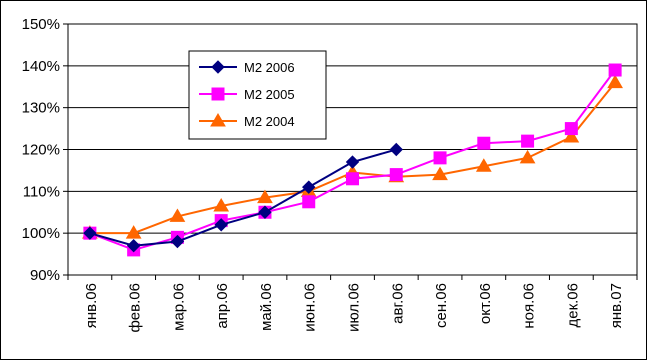 Image resolution: width=647 pixels, height=360 pixels. Describe the element at coordinates (397, 303) in the screenshot. I see `x-tick-label: авг.06` at that location.